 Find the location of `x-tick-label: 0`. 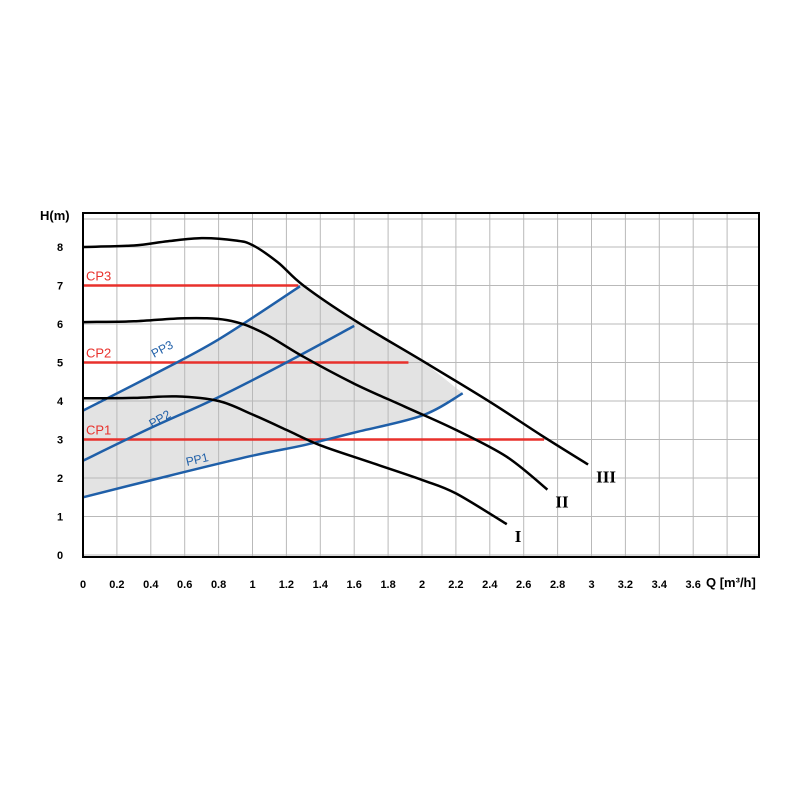

x-tick-label: 0 is located at coordinates (83, 585).